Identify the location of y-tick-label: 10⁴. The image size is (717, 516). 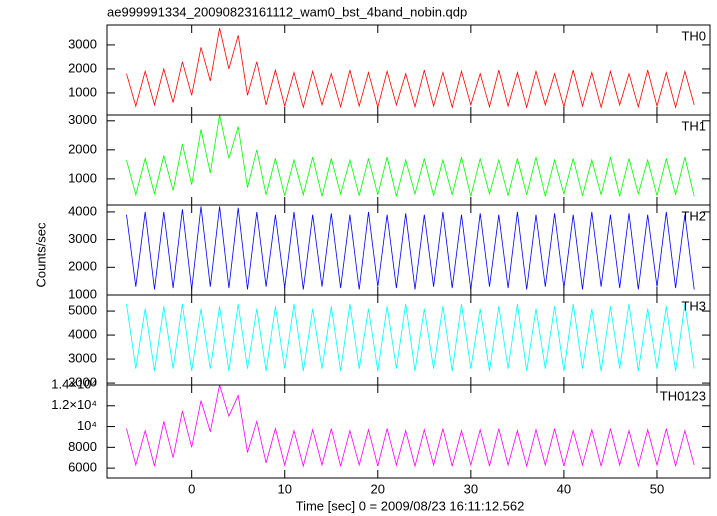
(87, 425).